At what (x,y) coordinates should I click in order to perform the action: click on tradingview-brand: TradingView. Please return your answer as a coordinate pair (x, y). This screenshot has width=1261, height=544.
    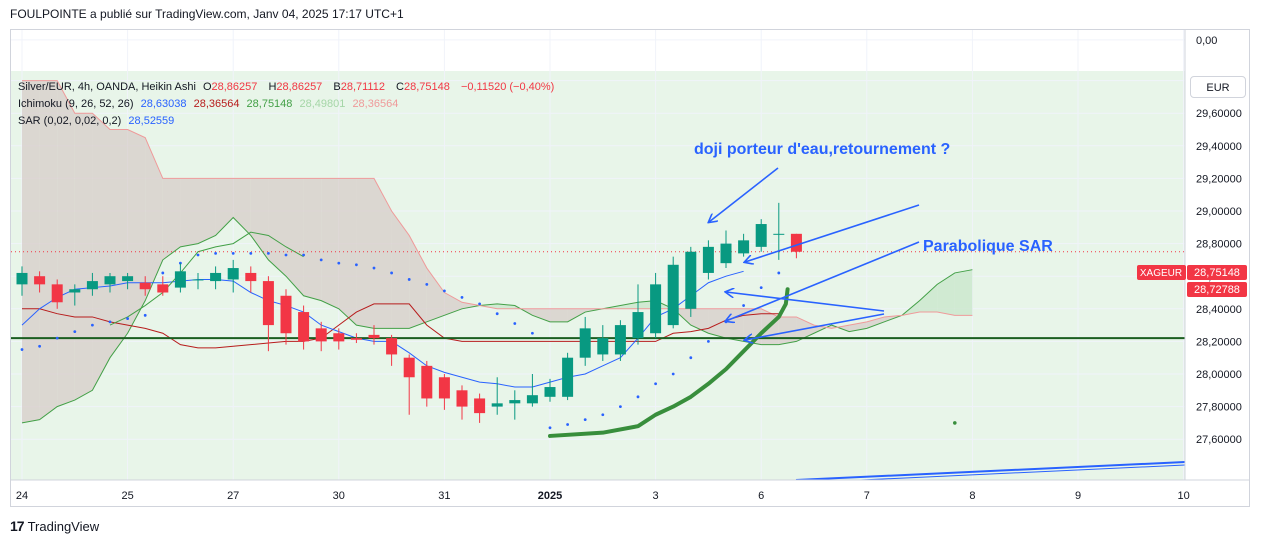
    Looking at the image, I should click on (63, 526).